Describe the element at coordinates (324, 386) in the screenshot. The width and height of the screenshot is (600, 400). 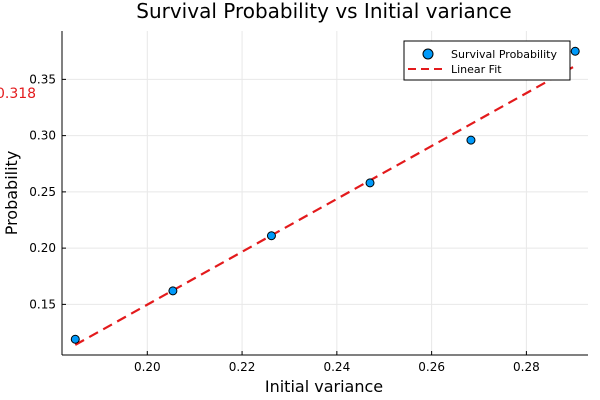
I see `x-axis-label: Initial variance` at that location.